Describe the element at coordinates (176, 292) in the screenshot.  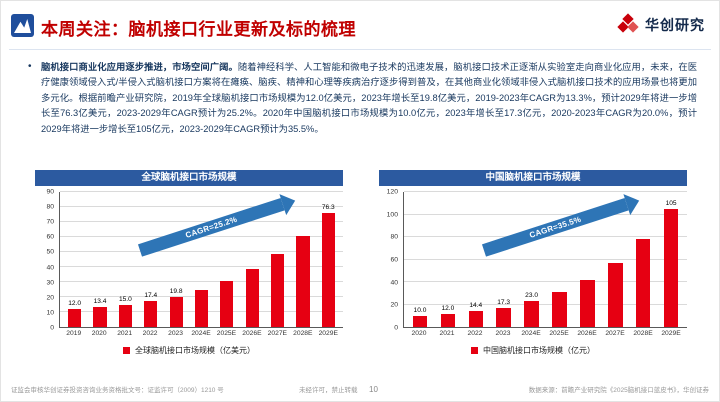
I see `bar-value-label: 19.8` at that location.